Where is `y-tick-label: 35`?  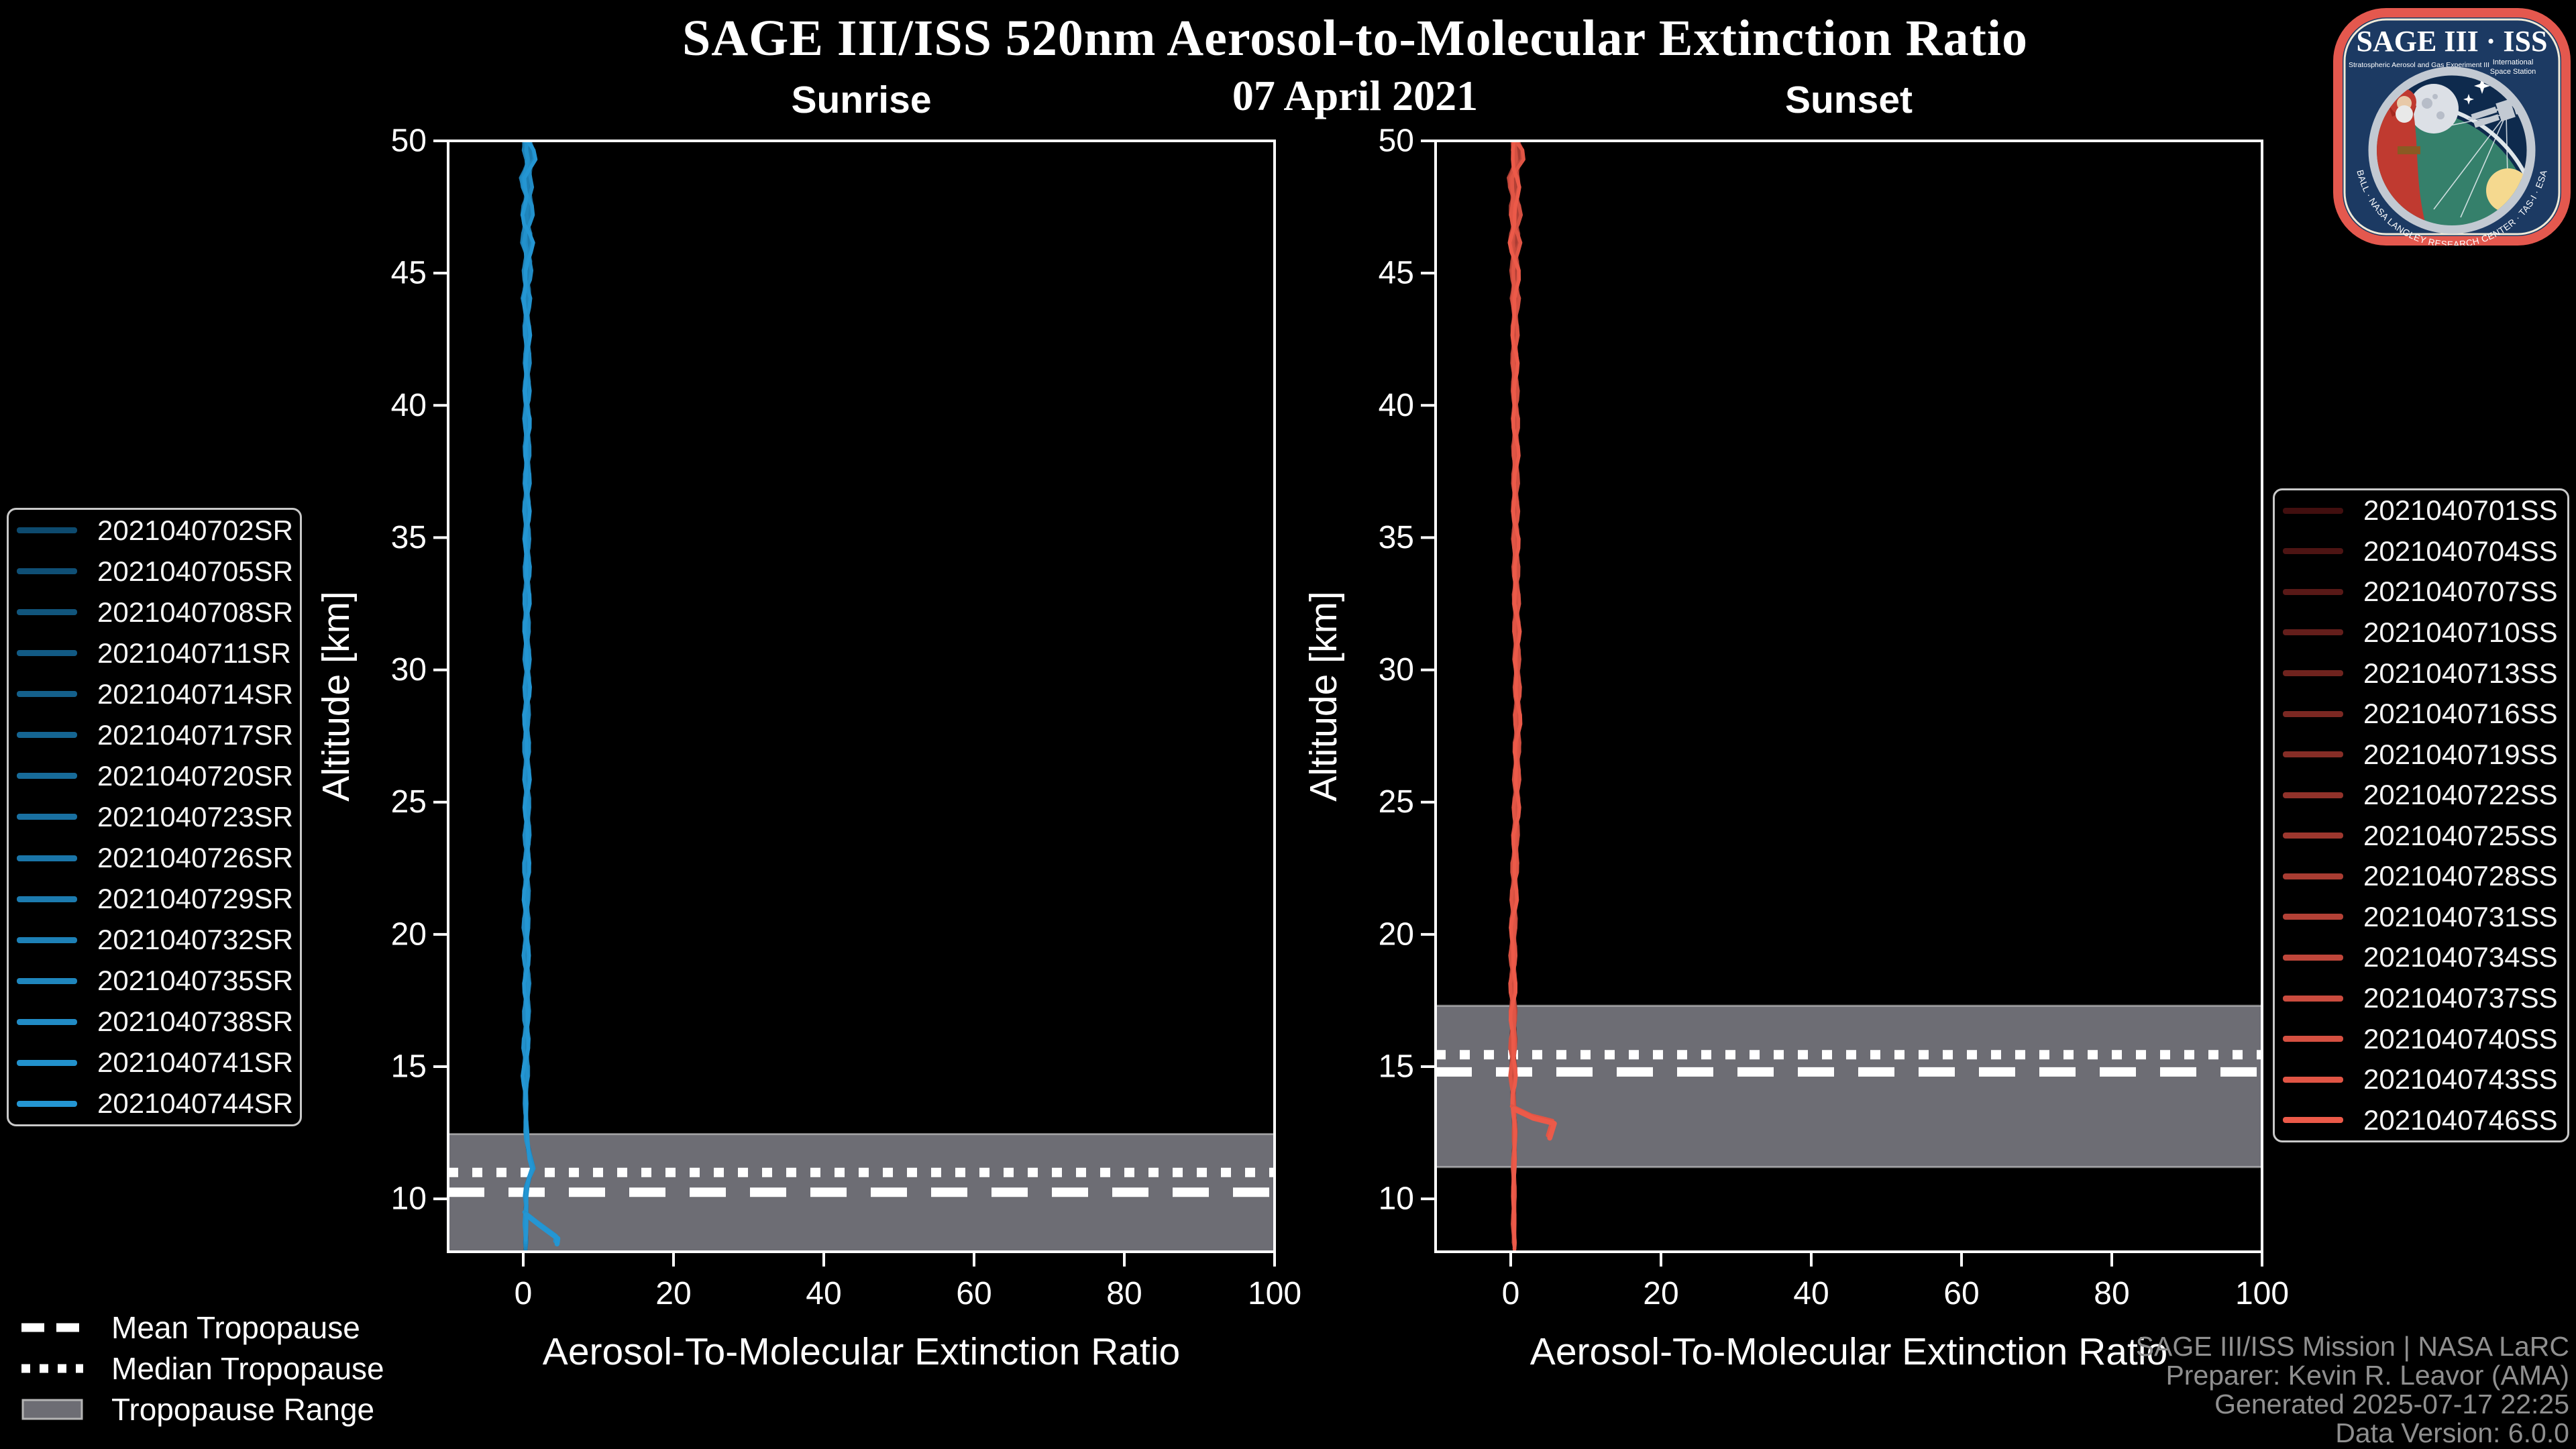 y-tick-label: 35 is located at coordinates (409, 537).